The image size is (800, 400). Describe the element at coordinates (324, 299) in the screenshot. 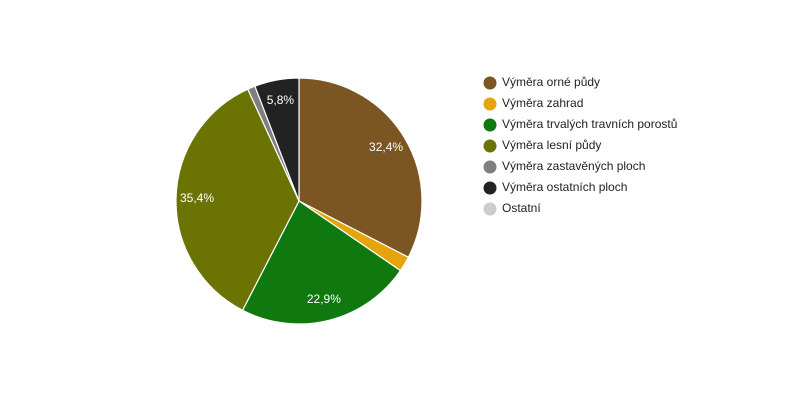

I see `data-label-2: 22,9%` at that location.